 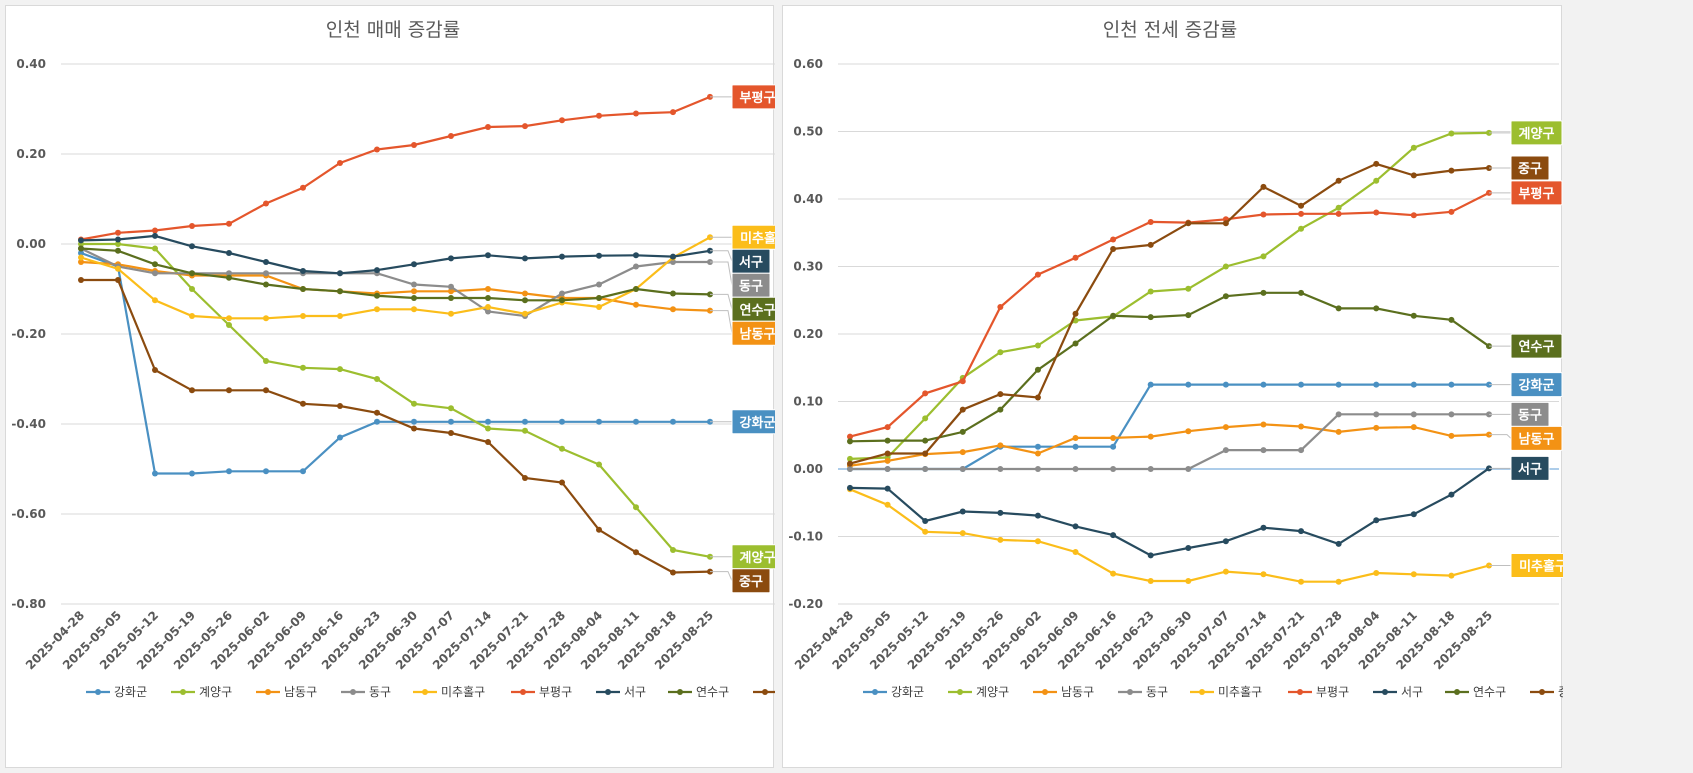 I want to click on y-tick-label: 0.40, so click(x=31, y=64).